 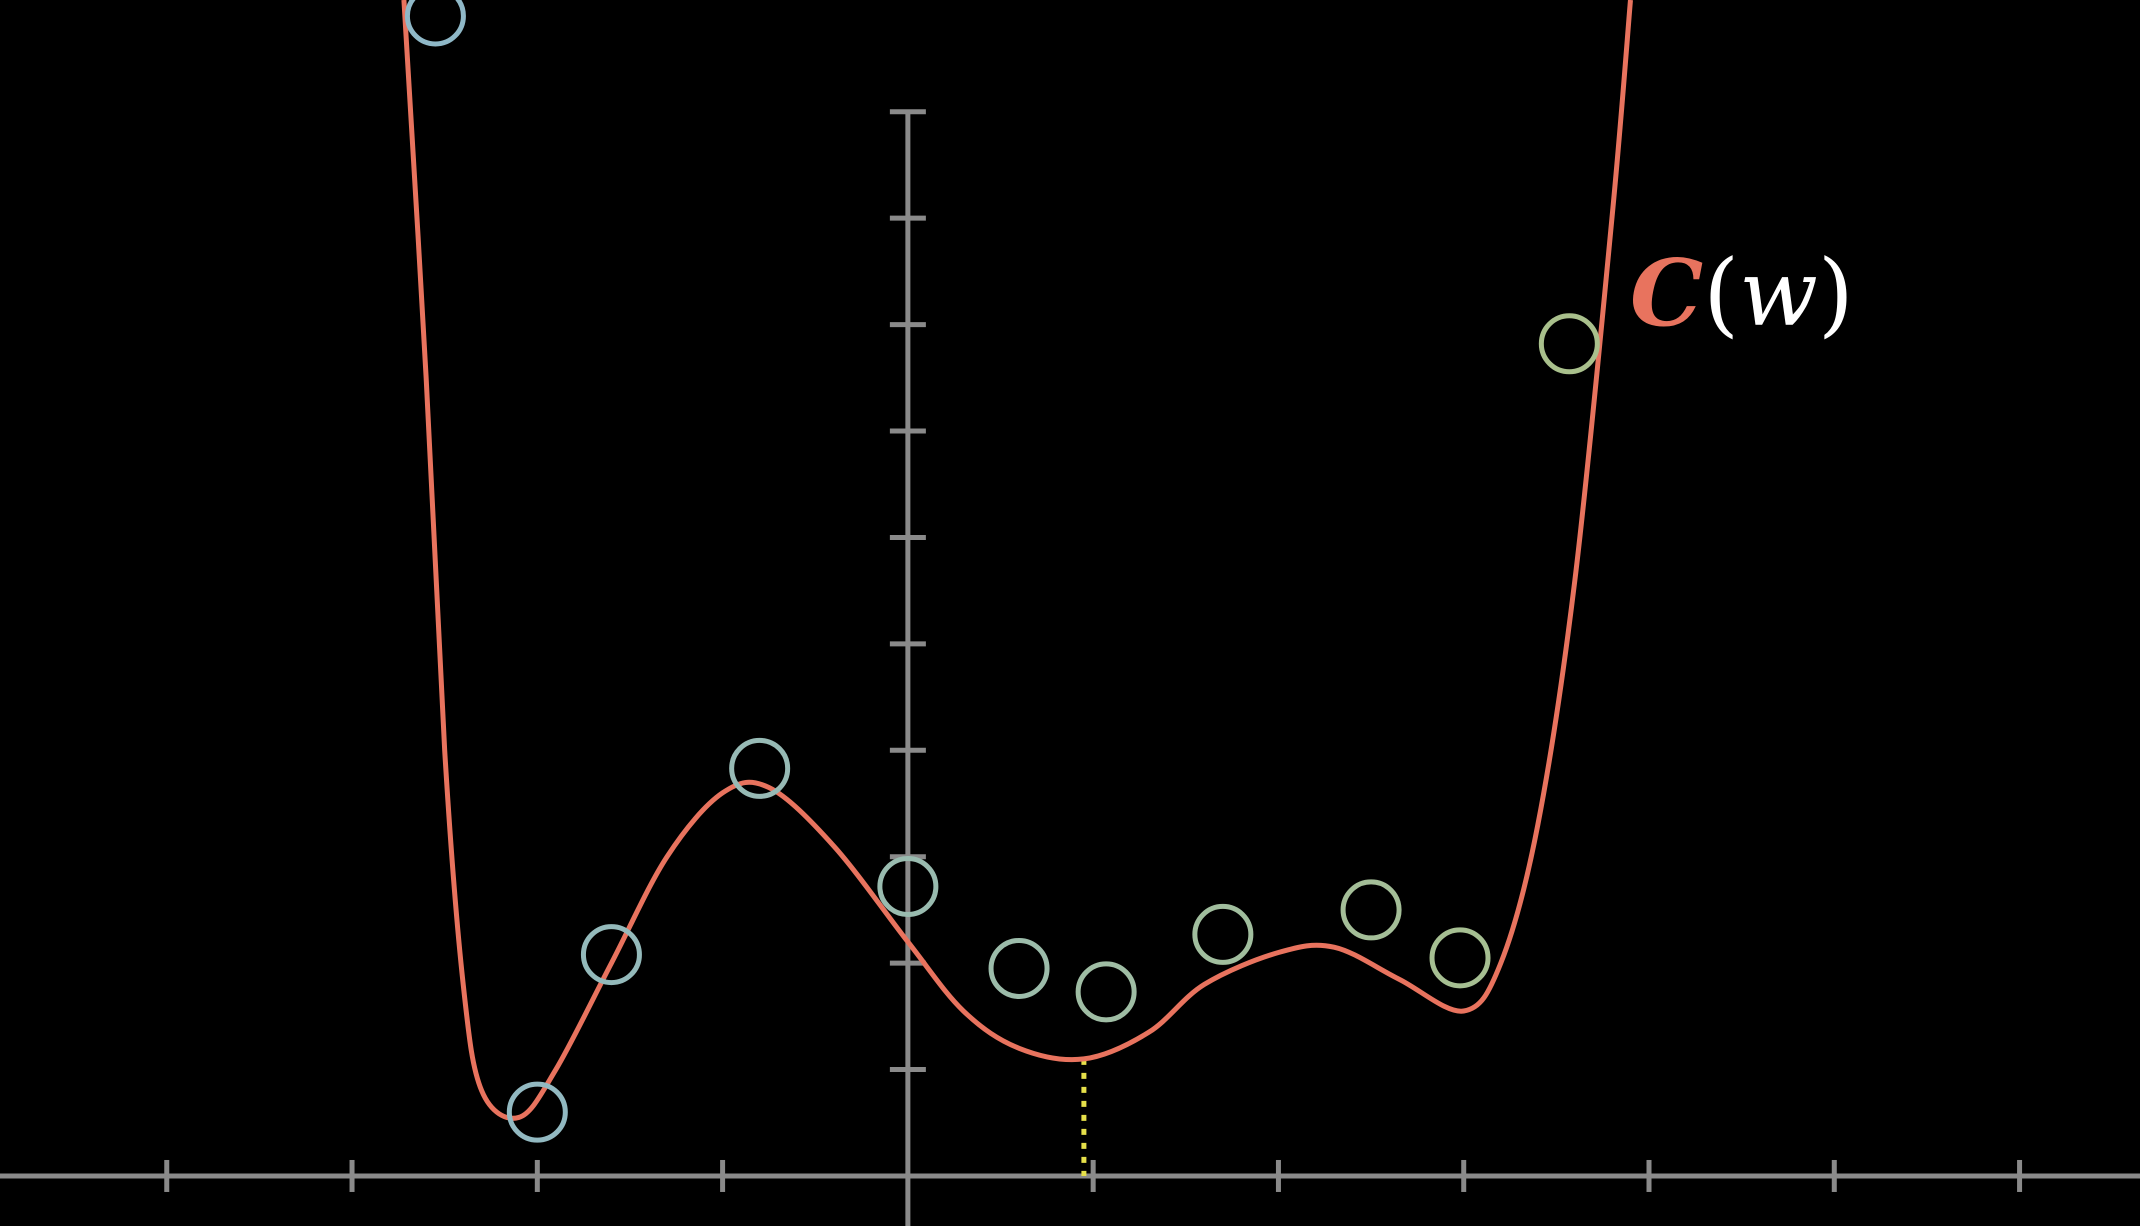 I want to click on series-label: C(w), so click(x=1742, y=293).